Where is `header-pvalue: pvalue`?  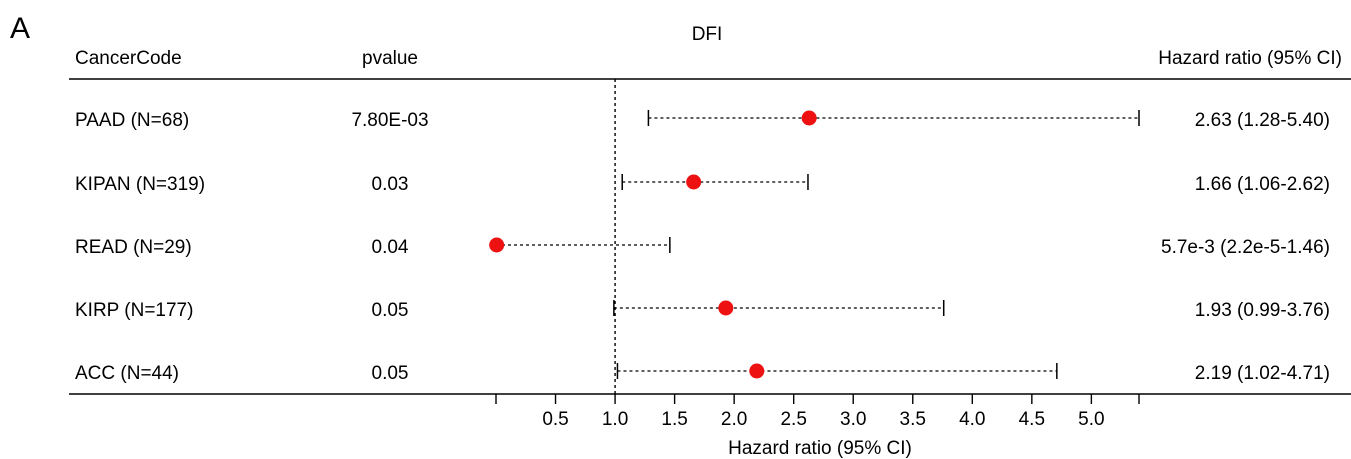 header-pvalue: pvalue is located at coordinates (390, 58).